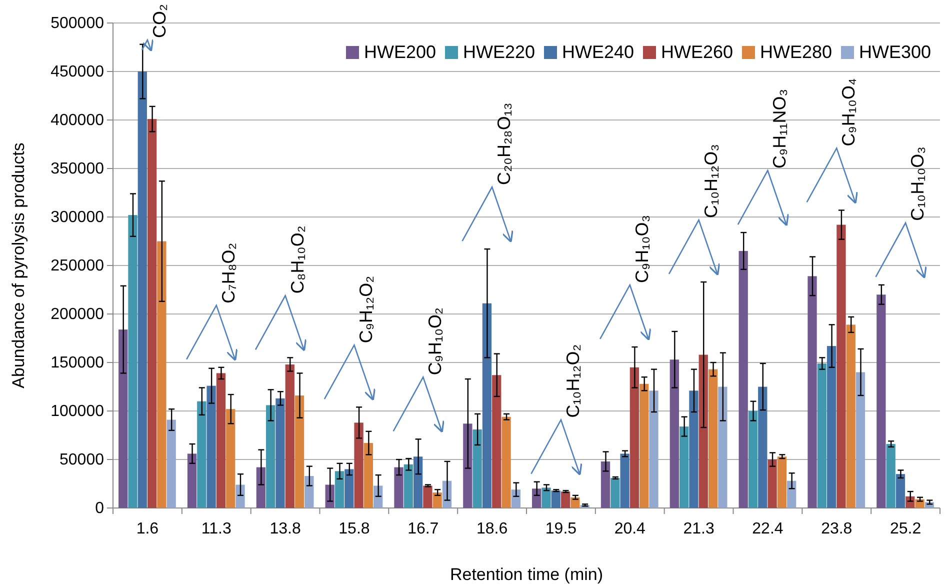 The image size is (945, 586). I want to click on annotation: C₁₀H₁₂O₃, so click(710, 181).